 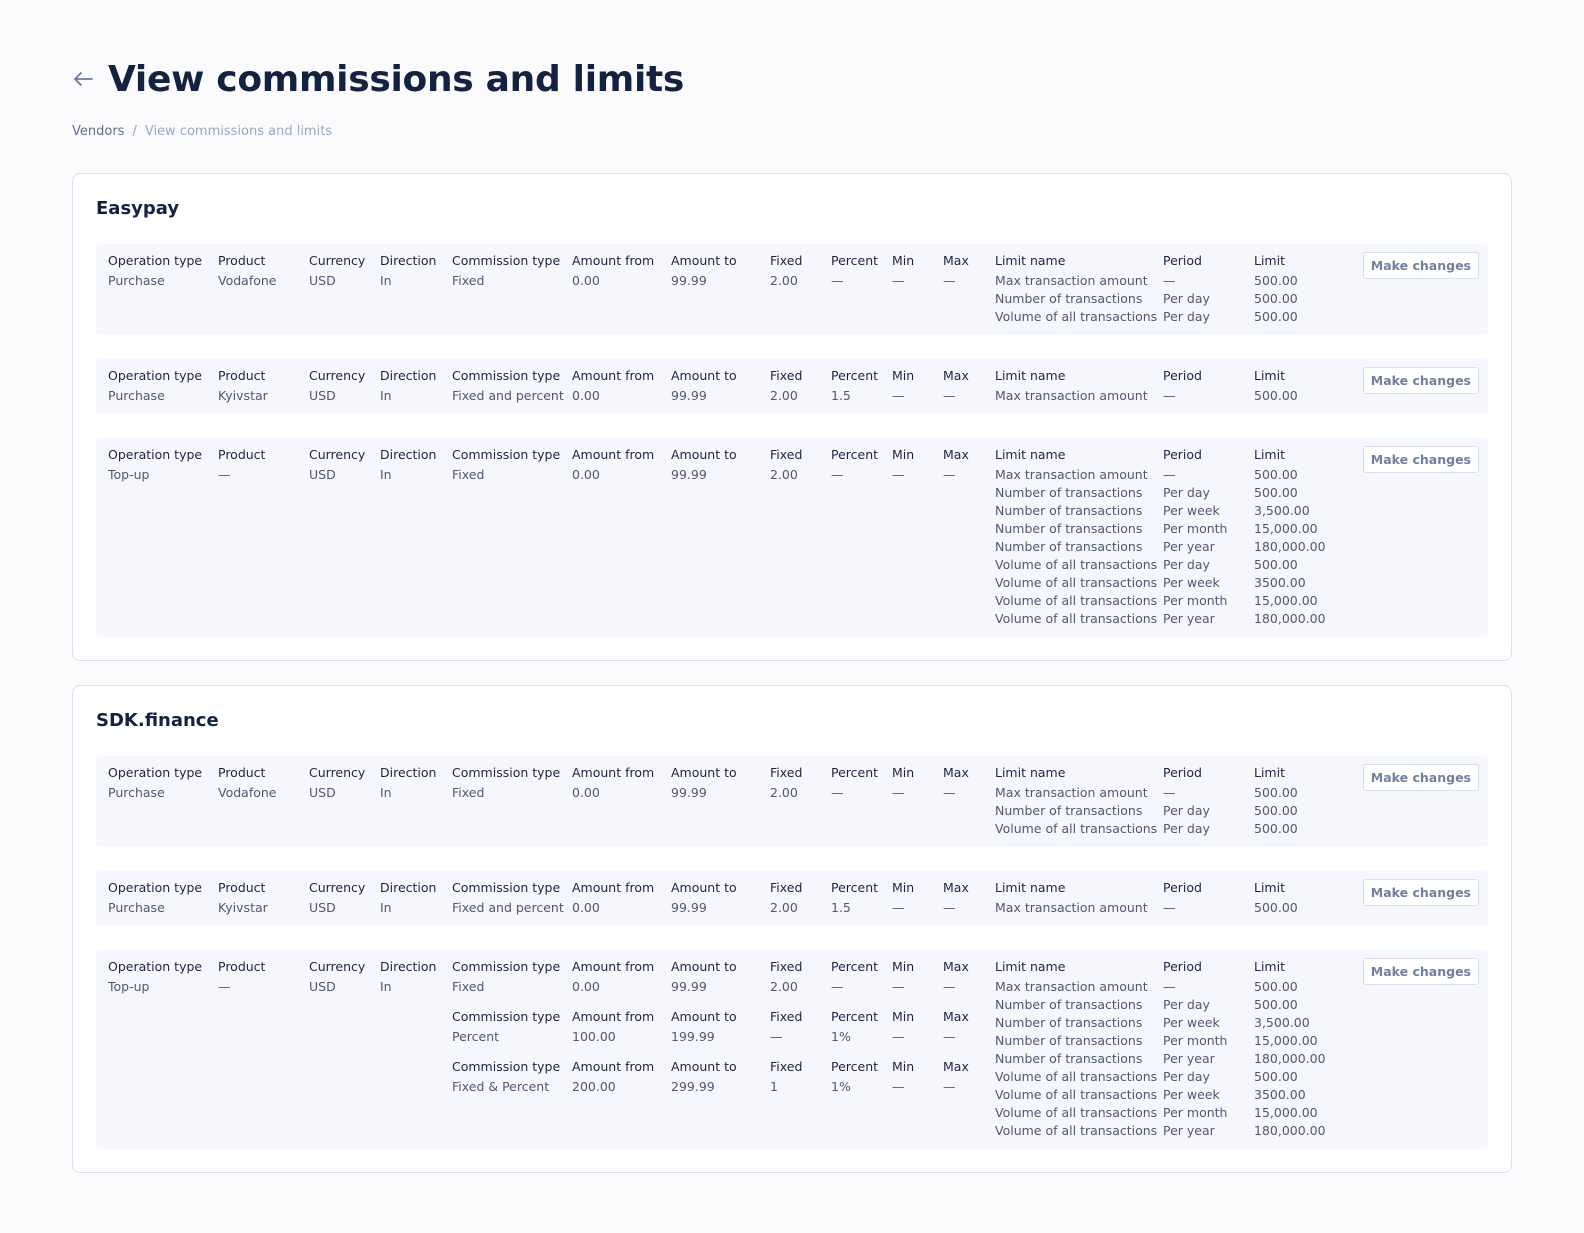 What do you see at coordinates (263, 386) in the screenshot?
I see `product-cell: Product Kyivstar` at bounding box center [263, 386].